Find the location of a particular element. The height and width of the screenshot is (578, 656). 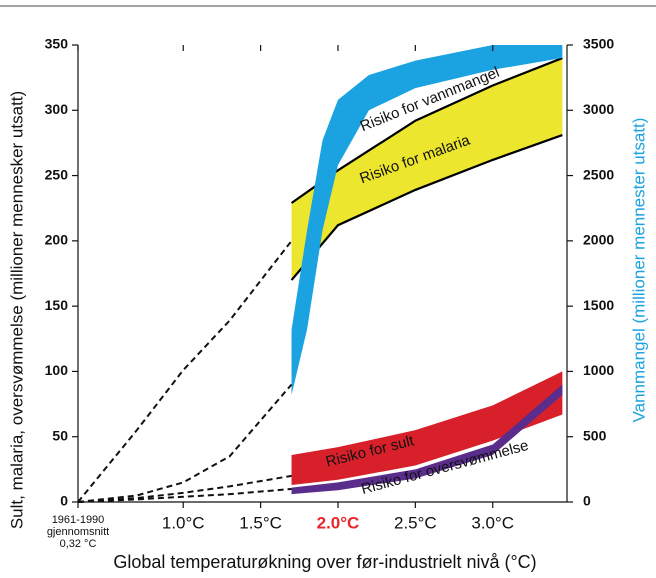

y2-tick-label: 3500 is located at coordinates (598, 44).